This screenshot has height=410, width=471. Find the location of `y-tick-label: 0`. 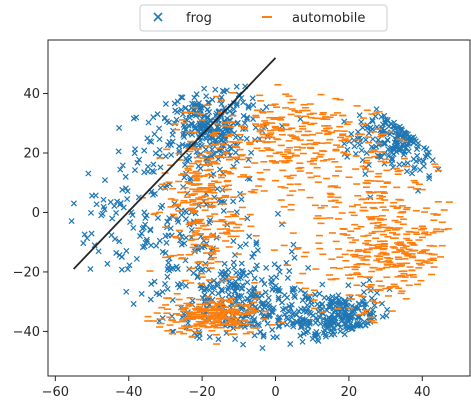

y-tick-label: 0 is located at coordinates (36, 213).